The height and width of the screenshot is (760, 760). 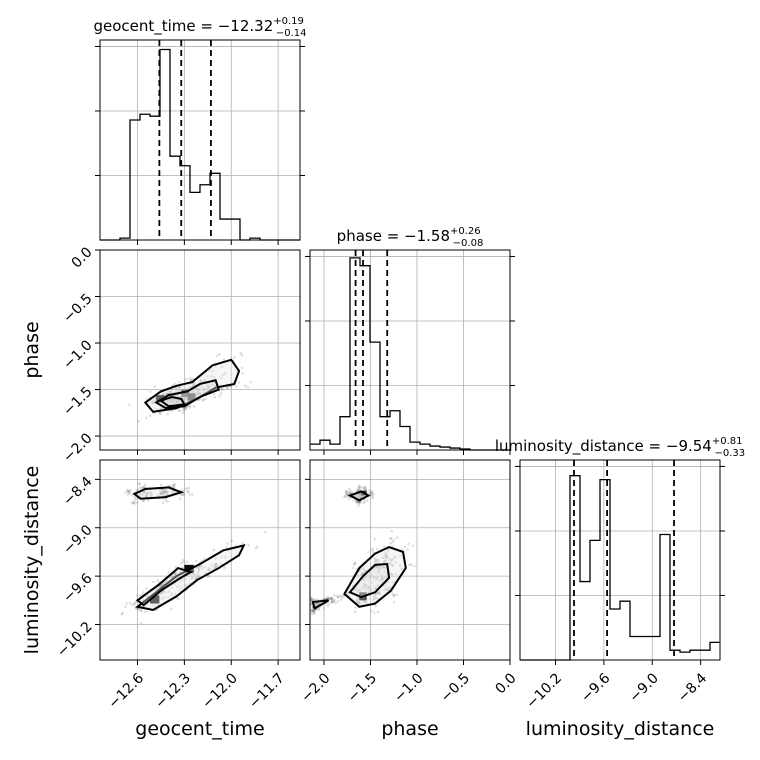 I want to click on y-tick-label: 0.0, so click(x=82, y=257).